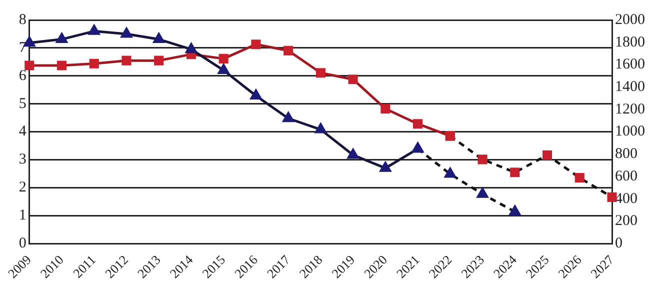 Image resolution: width=660 pixels, height=293 pixels. What do you see at coordinates (22, 244) in the screenshot?
I see `y-tick-label: 0` at bounding box center [22, 244].